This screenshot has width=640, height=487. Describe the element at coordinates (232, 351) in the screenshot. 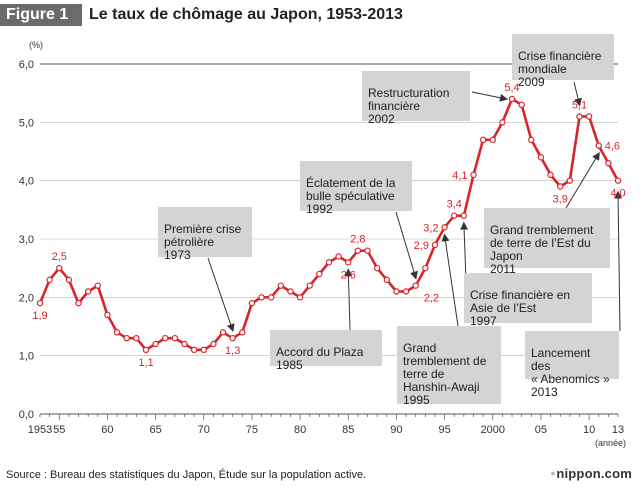

I see `data-label: 1,3` at that location.